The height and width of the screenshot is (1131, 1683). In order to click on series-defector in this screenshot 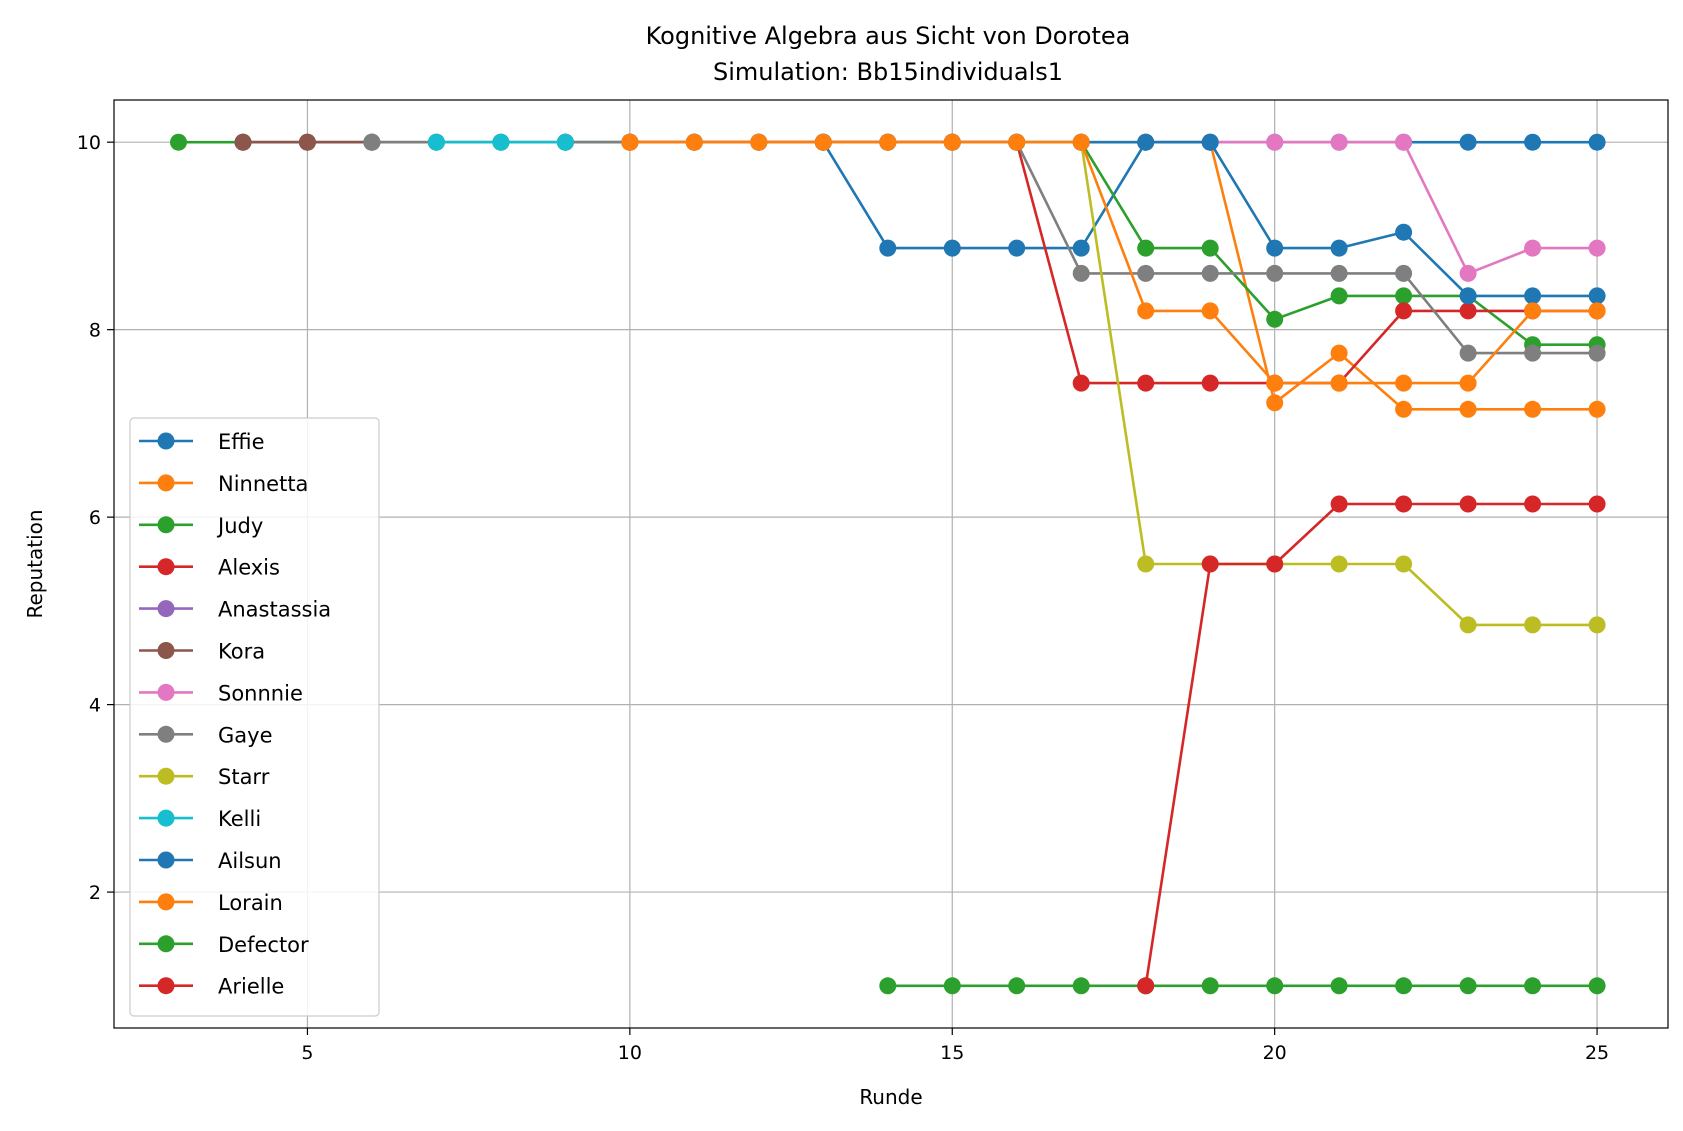, I will do `click(1242, 986)`.